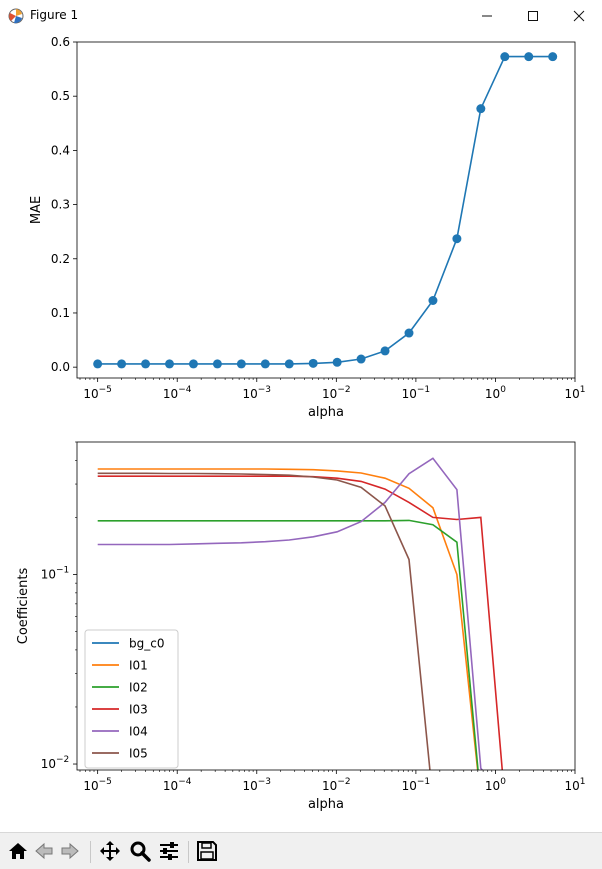 This screenshot has width=602, height=869. What do you see at coordinates (146, 644) in the screenshot?
I see `legend-label: bg_c0` at bounding box center [146, 644].